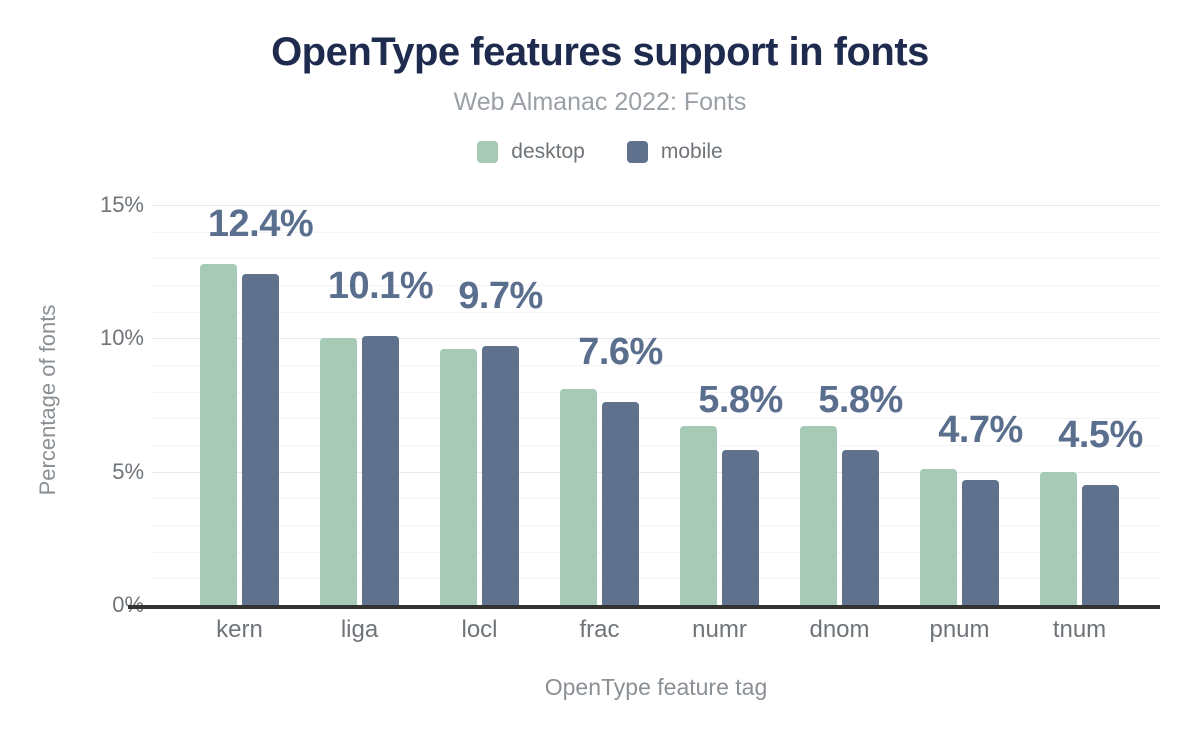 This screenshot has width=1200, height=742. Describe the element at coordinates (600, 152) in the screenshot. I see `legend: desktop mobile` at that location.